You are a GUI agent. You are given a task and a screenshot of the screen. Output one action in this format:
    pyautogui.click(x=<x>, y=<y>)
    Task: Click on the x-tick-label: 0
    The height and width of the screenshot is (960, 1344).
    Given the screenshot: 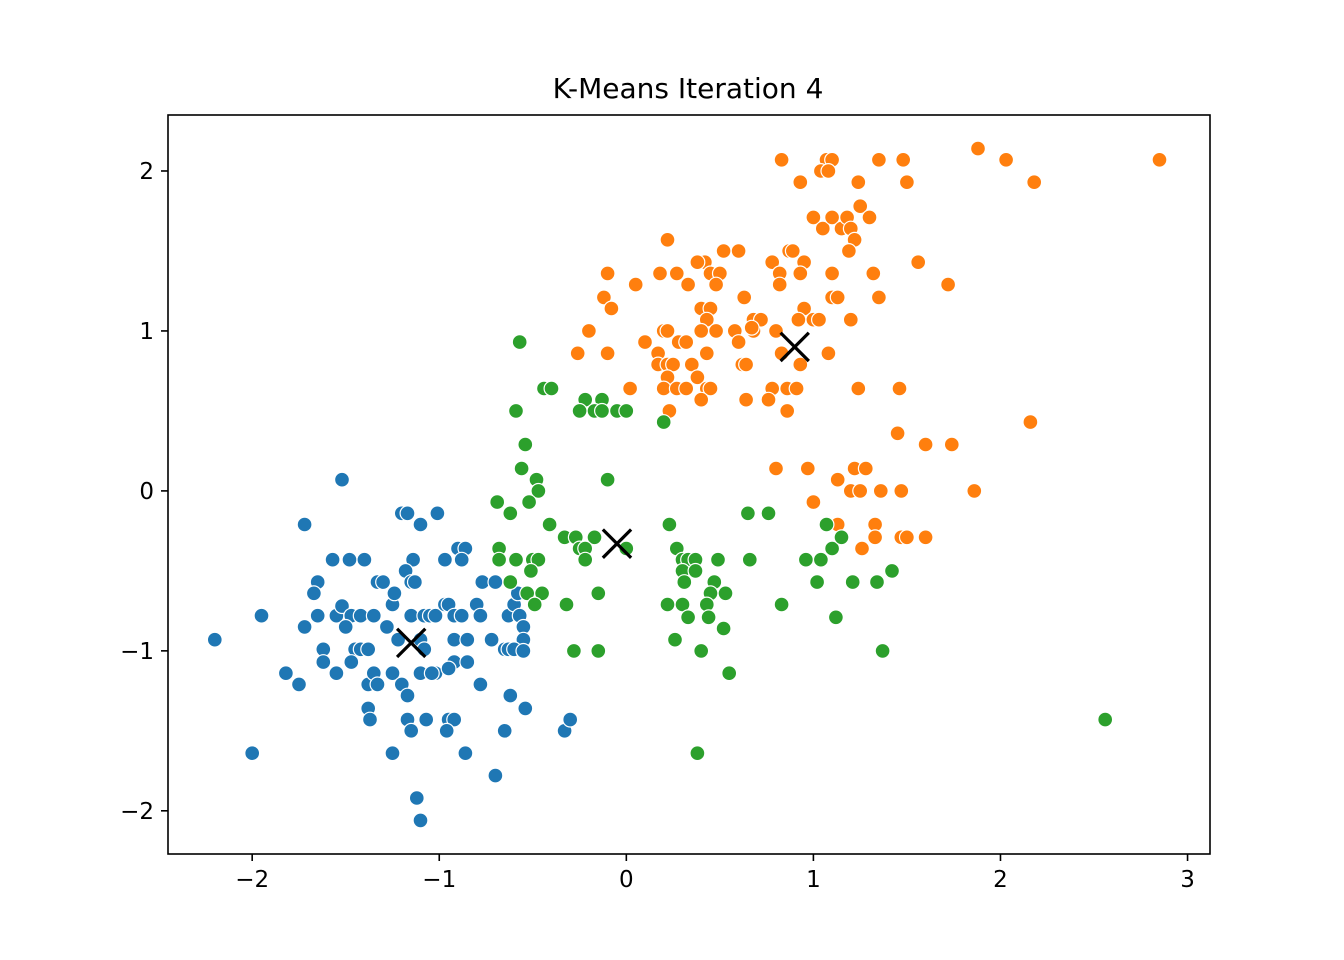 What is the action you would take?
    pyautogui.click(x=626, y=880)
    